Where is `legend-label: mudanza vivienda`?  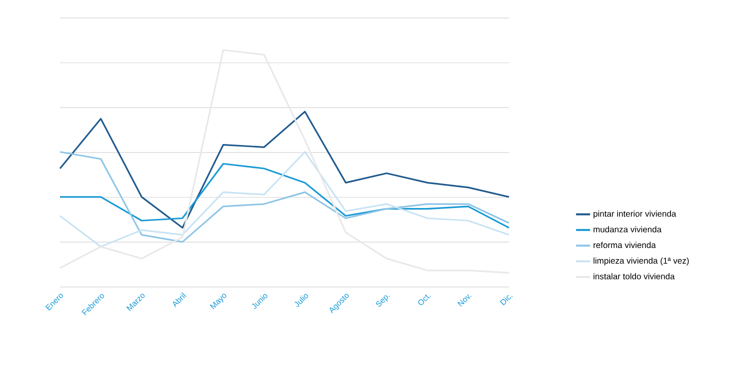 legend-label: mudanza vivienda is located at coordinates (628, 229).